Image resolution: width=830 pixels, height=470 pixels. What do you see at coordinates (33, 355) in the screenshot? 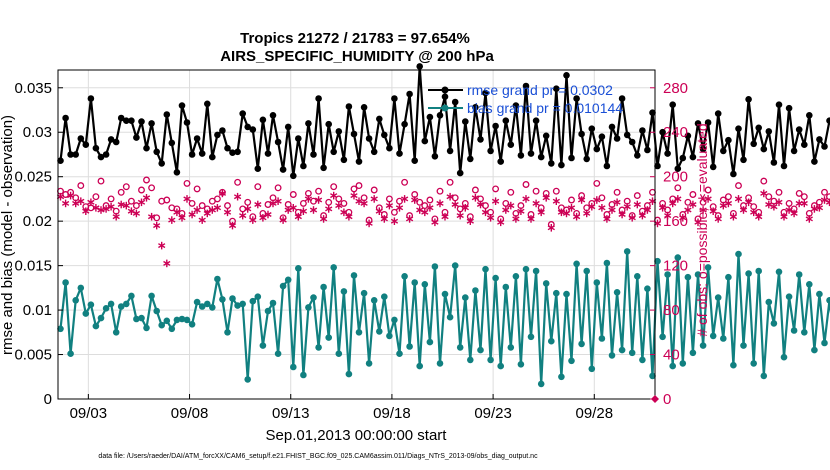
I see `y-tick-label-left: 0.005` at bounding box center [33, 355].